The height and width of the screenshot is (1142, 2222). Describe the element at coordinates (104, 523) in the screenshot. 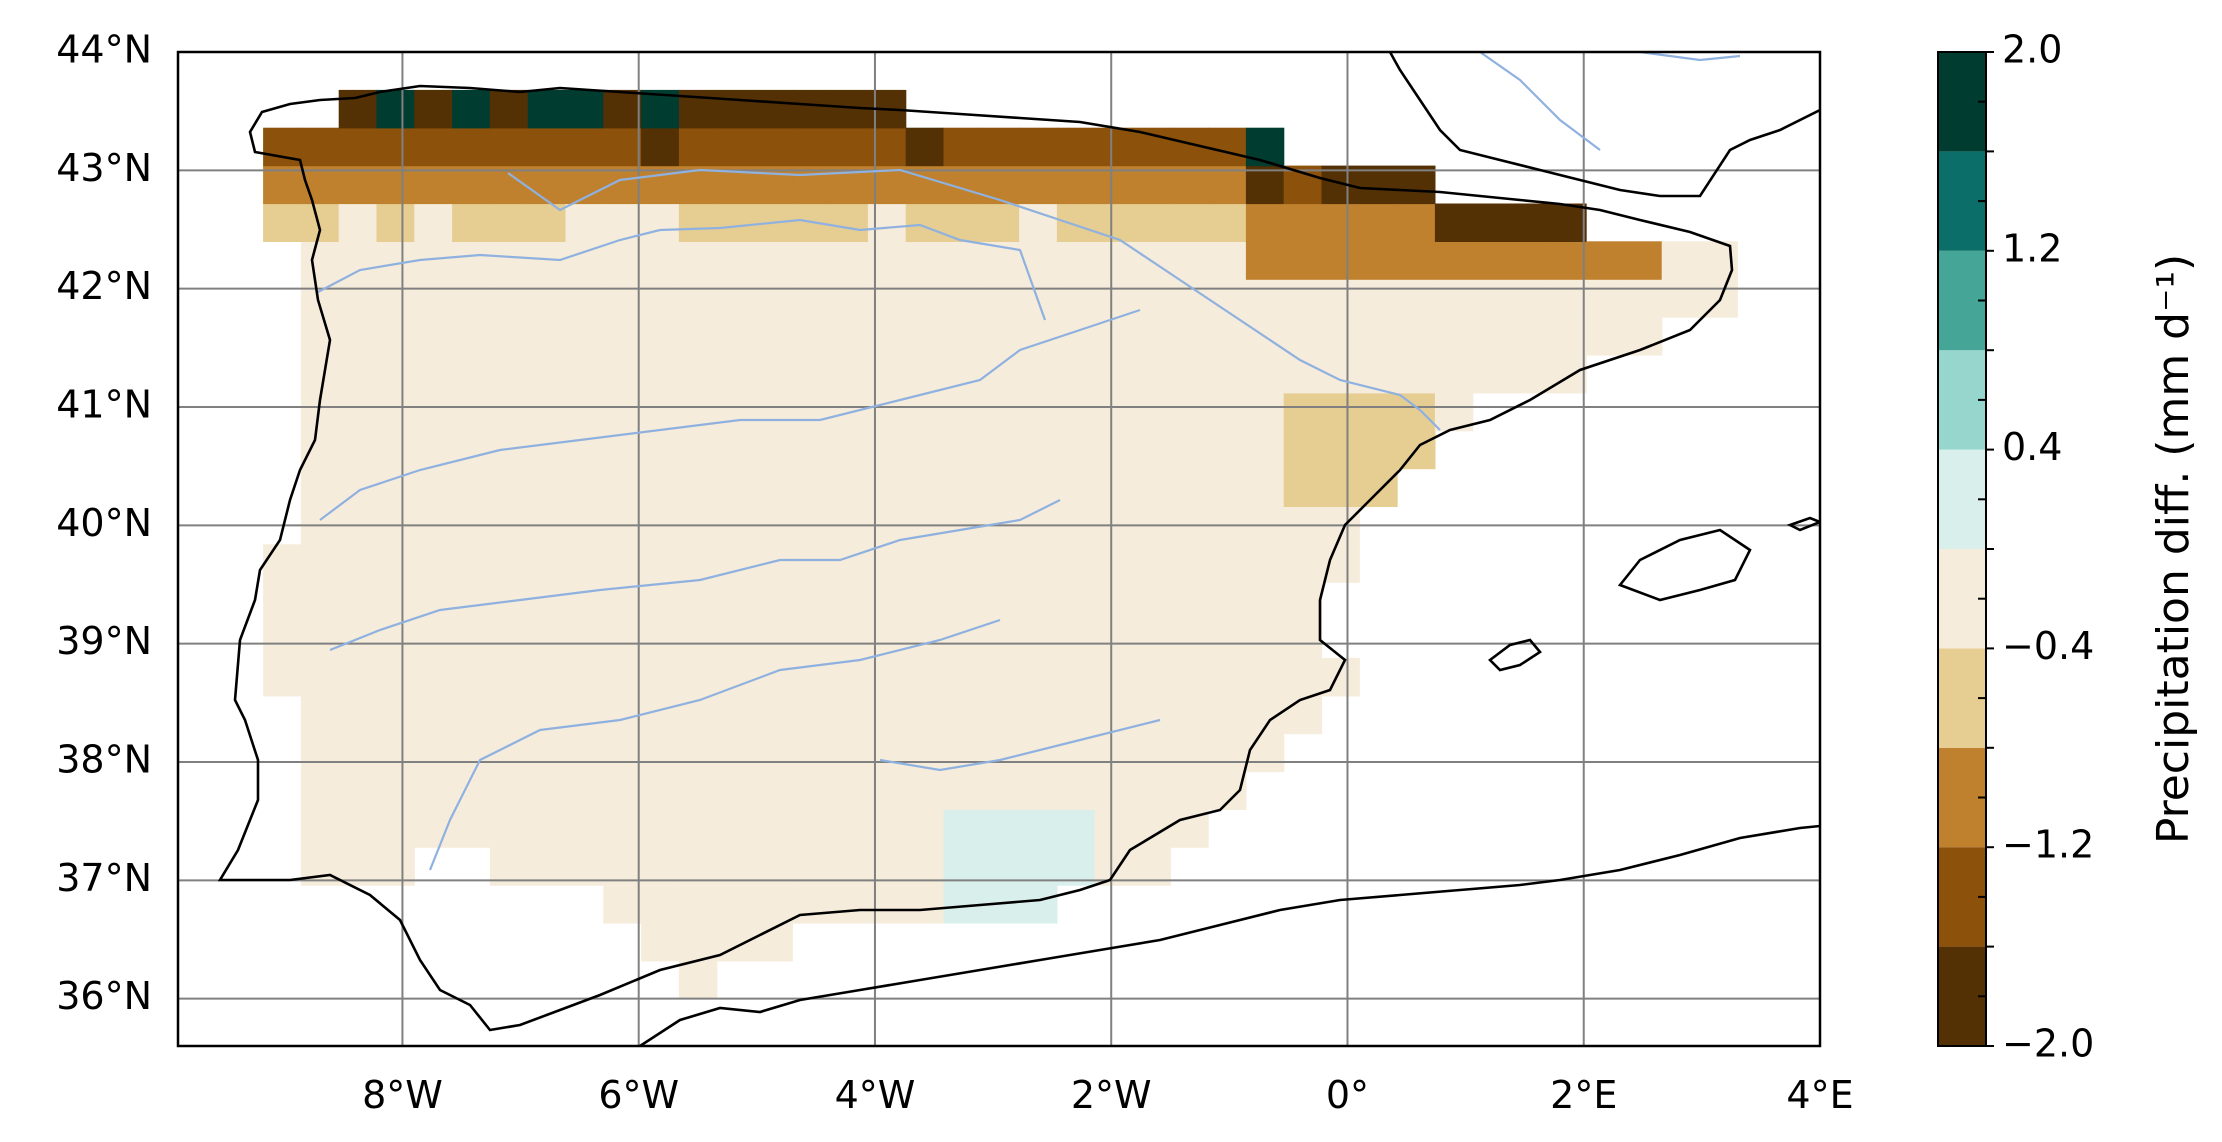

I see `latitude-label: 40°N` at that location.